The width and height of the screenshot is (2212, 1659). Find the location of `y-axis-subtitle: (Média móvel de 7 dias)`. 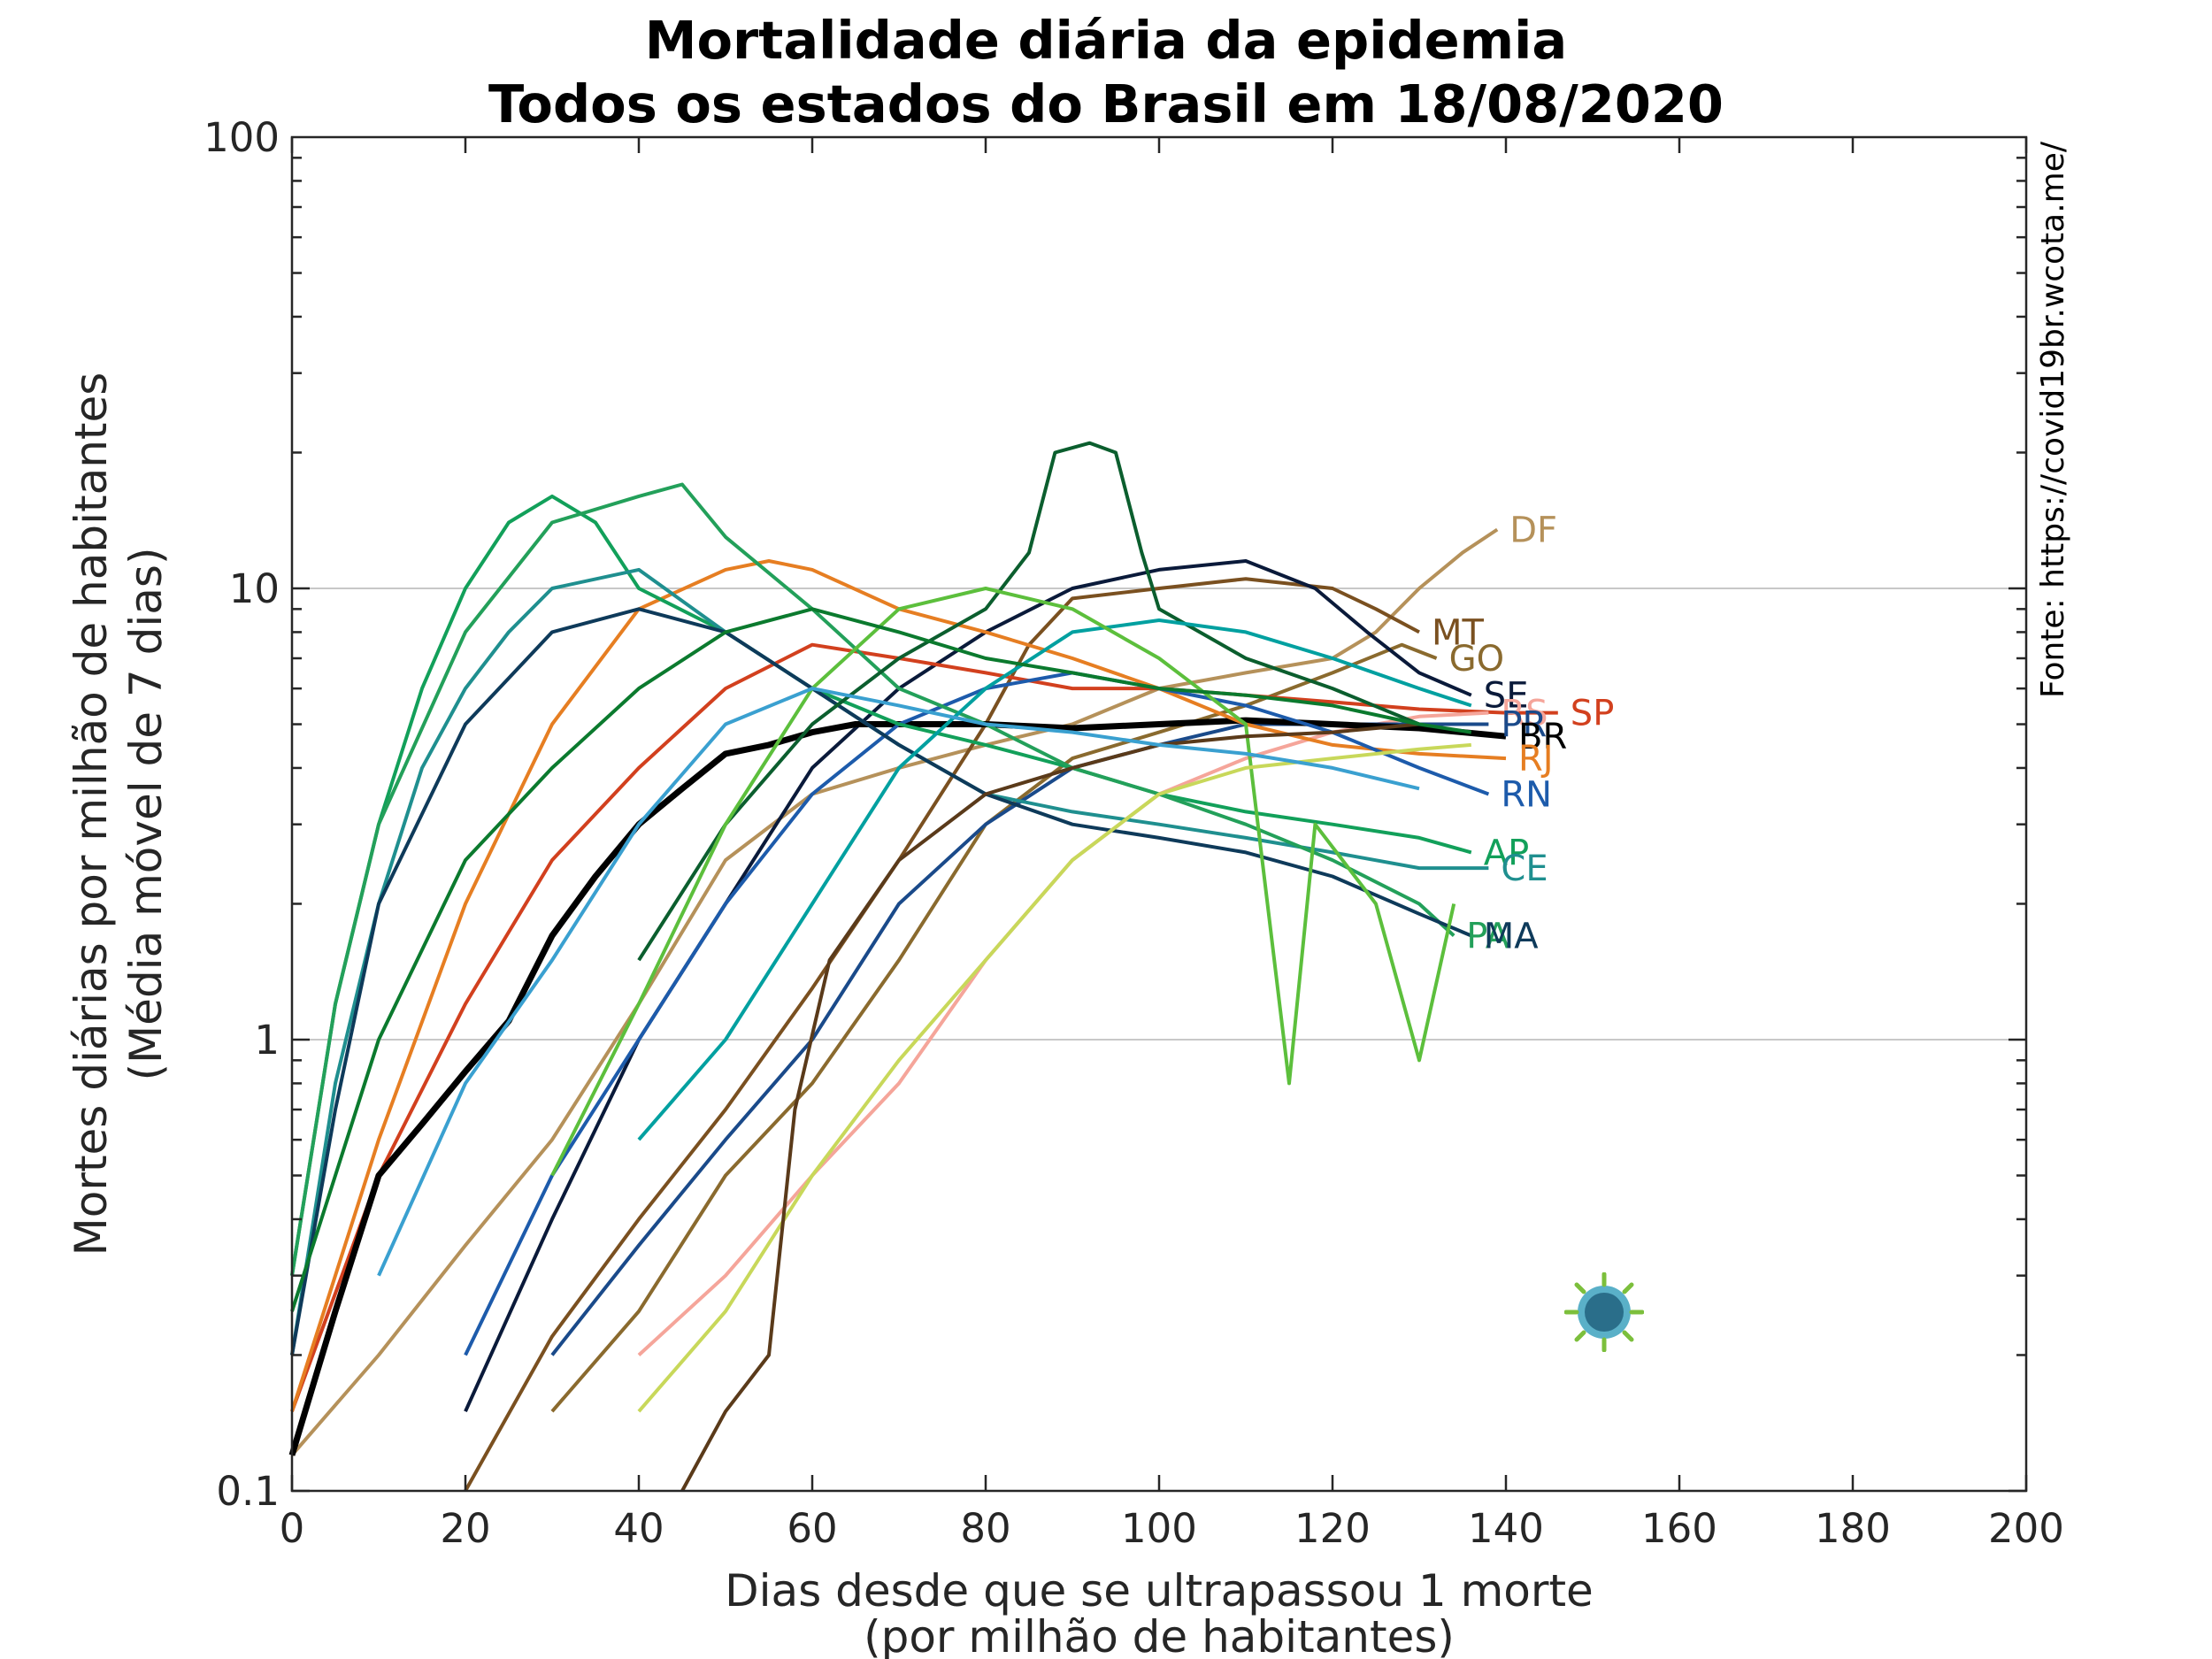

y-axis-subtitle: (Média móvel de 7 dias) is located at coordinates (146, 814).